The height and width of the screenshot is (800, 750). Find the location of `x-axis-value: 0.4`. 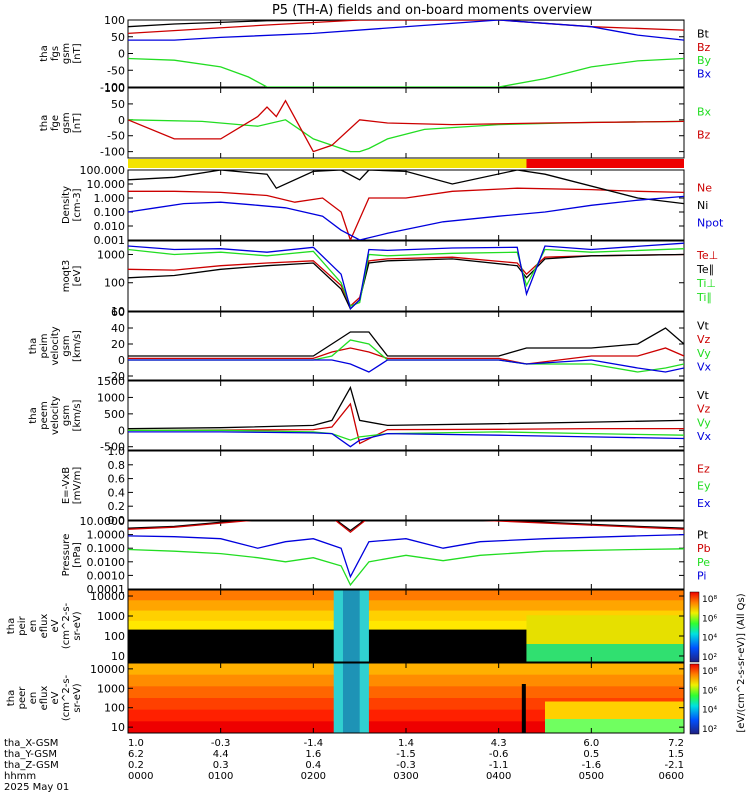

x-axis-value: 0.4 is located at coordinates (313, 765).